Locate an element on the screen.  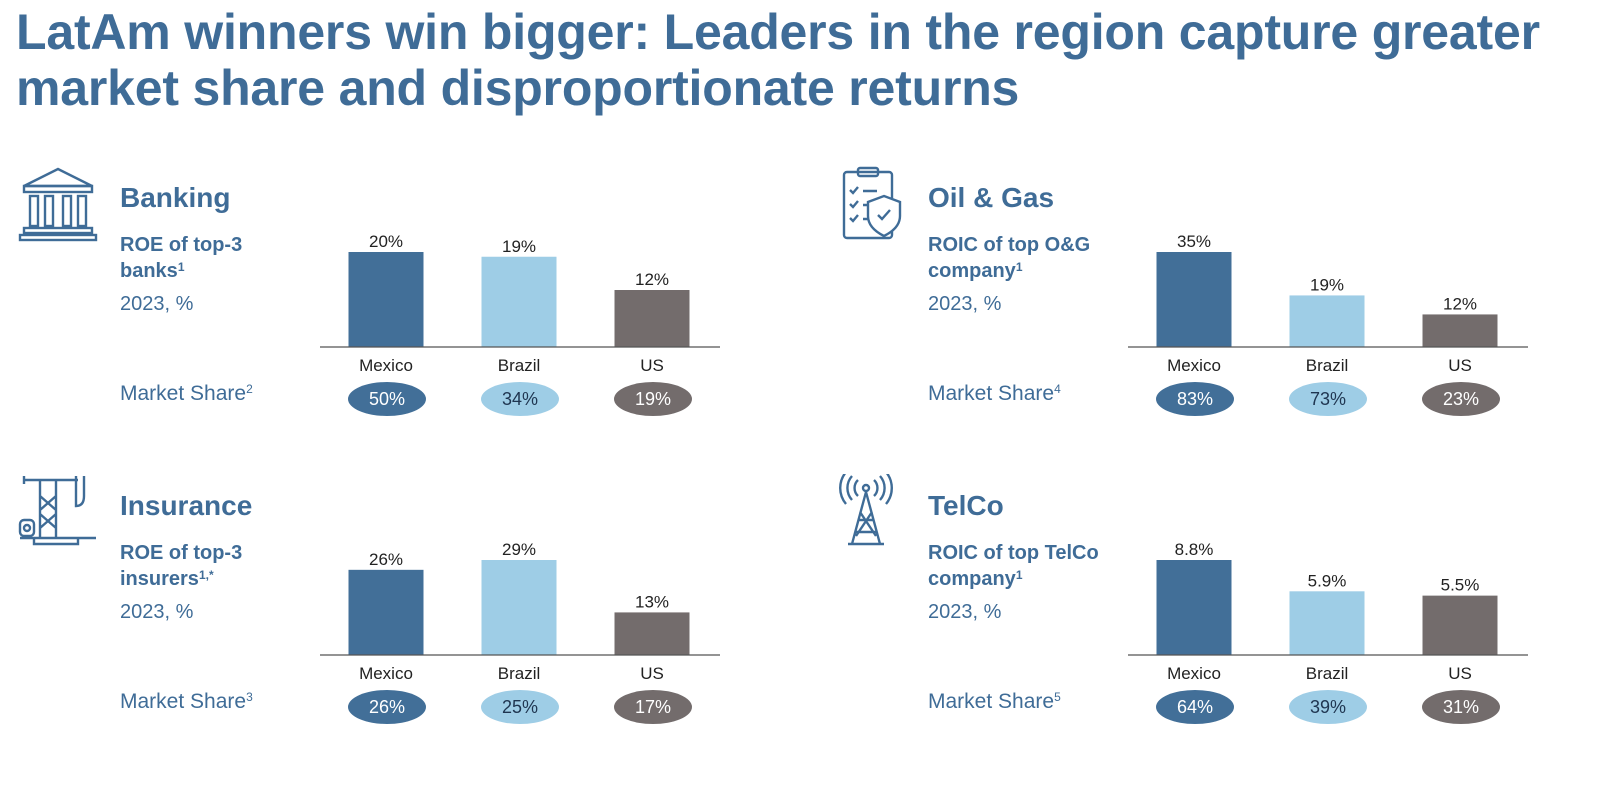
share-pill-us: 31% is located at coordinates (1461, 707).